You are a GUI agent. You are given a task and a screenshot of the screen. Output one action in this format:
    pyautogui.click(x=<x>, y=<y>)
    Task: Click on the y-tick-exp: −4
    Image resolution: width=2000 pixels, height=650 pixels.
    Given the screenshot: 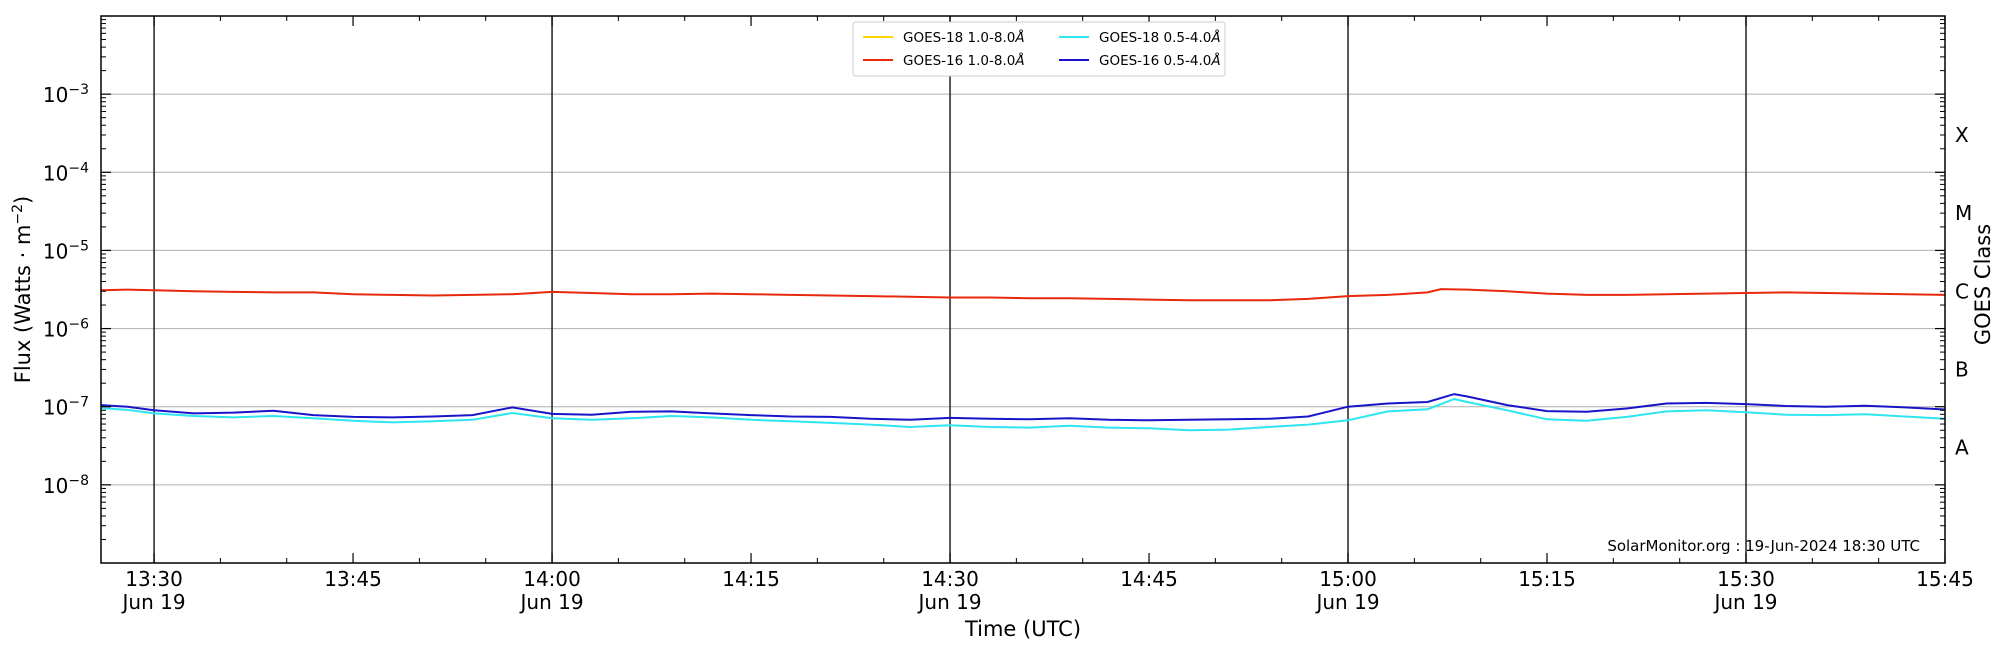 What is the action you would take?
    pyautogui.click(x=78, y=168)
    